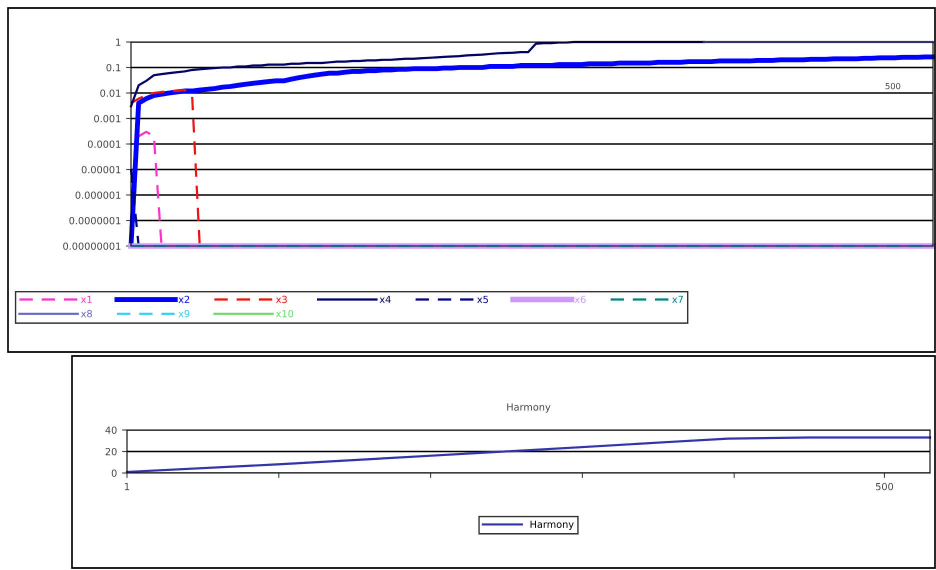 The image size is (936, 570). I want to click on text: x1, so click(86, 299).